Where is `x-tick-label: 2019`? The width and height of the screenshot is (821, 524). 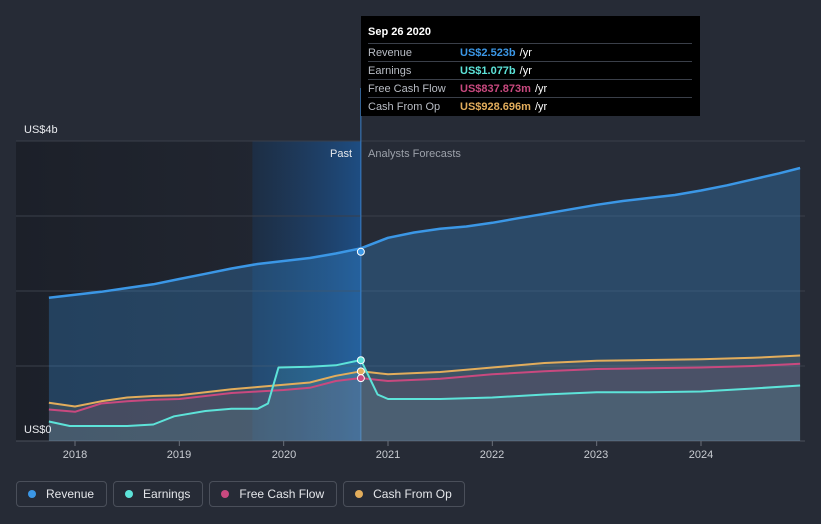 x-tick-label: 2019 is located at coordinates (179, 455).